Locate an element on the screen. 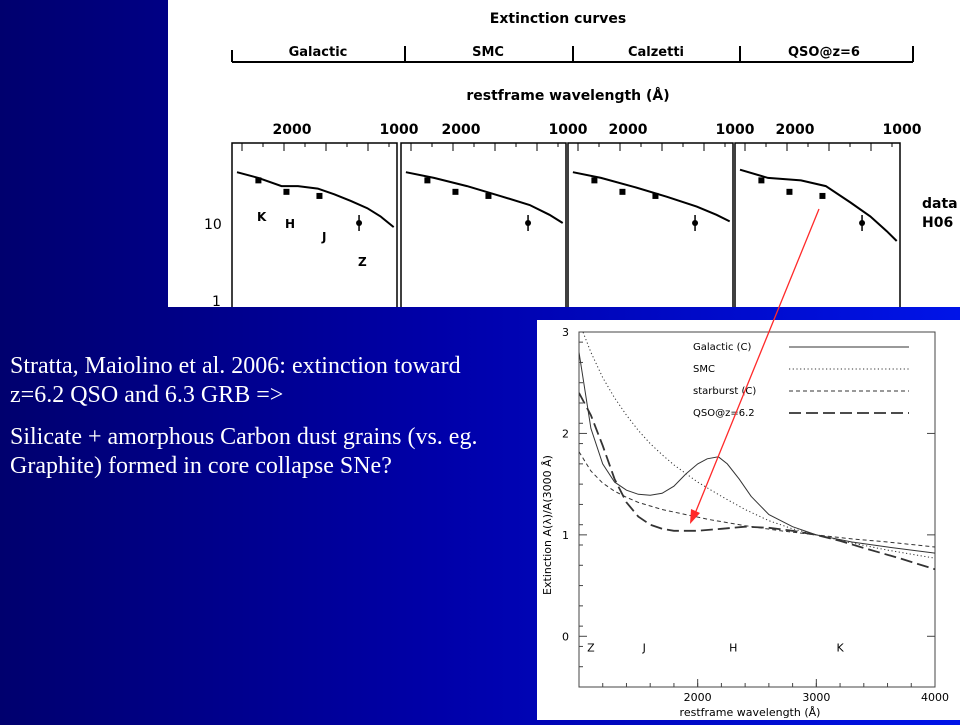  band-label-k: K is located at coordinates (262, 217).